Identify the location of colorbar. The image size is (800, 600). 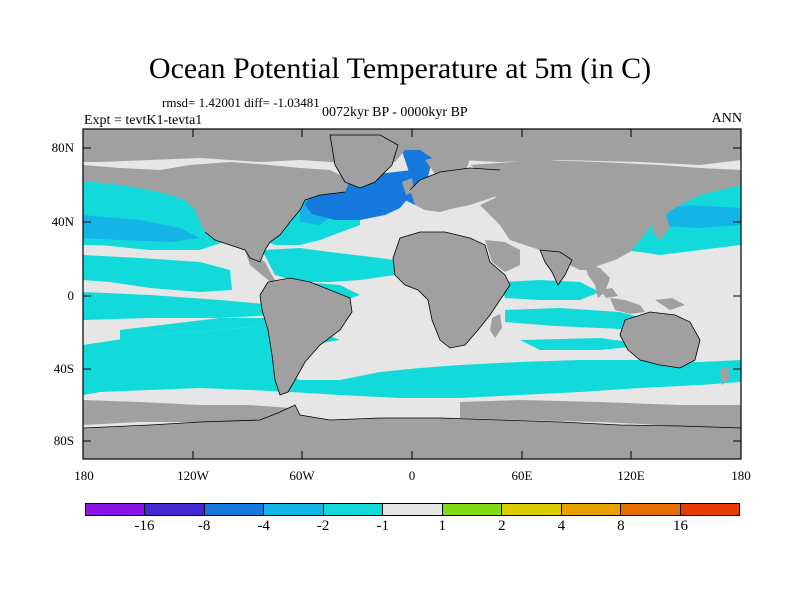
(412, 509).